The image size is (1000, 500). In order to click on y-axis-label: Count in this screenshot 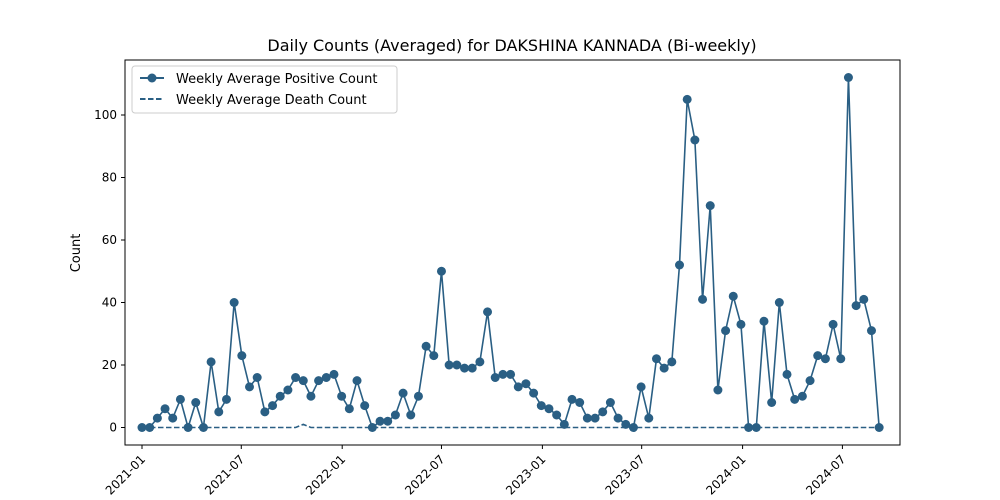, I will do `click(76, 253)`.